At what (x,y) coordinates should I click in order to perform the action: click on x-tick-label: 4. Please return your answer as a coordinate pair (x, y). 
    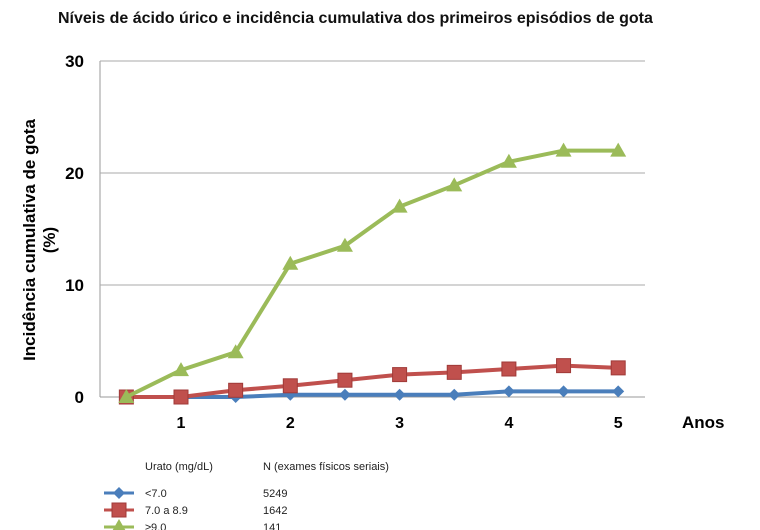
    Looking at the image, I should click on (508, 423).